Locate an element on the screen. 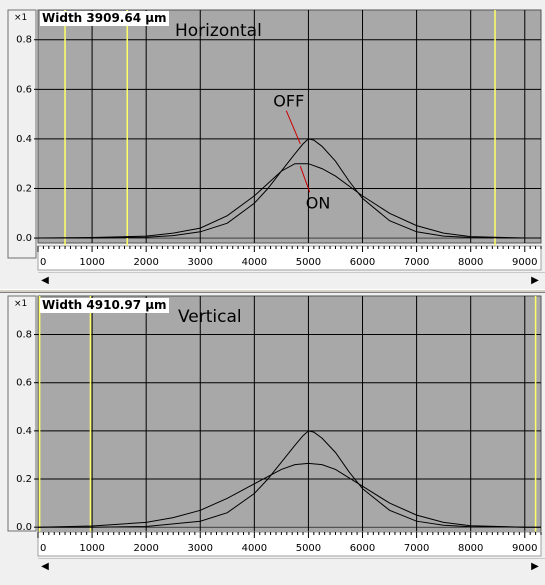 Image resolution: width=545 pixels, height=585 pixels. chart-title: Horizontal is located at coordinates (218, 31).